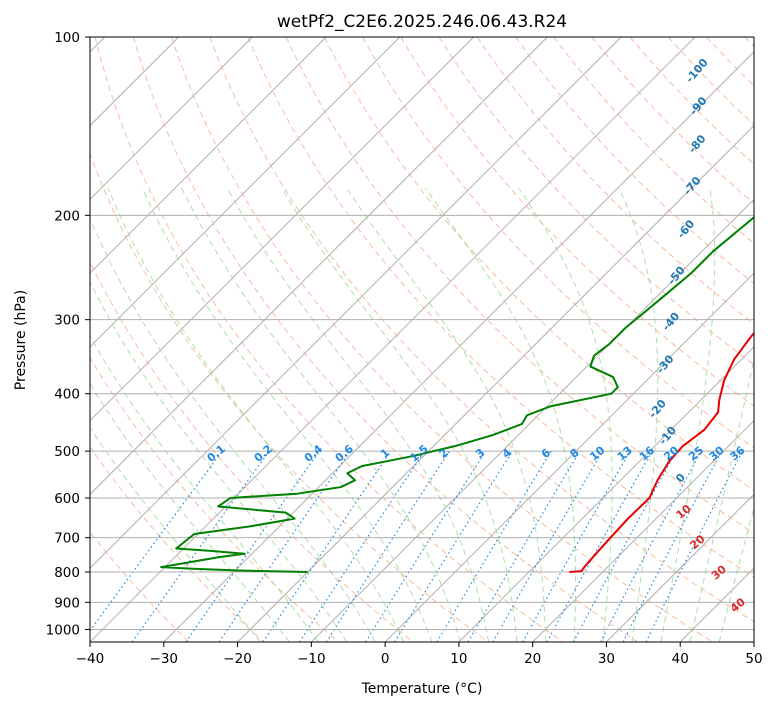  Describe the element at coordinates (67, 321) in the screenshot. I see `y-tick-label: 300` at that location.